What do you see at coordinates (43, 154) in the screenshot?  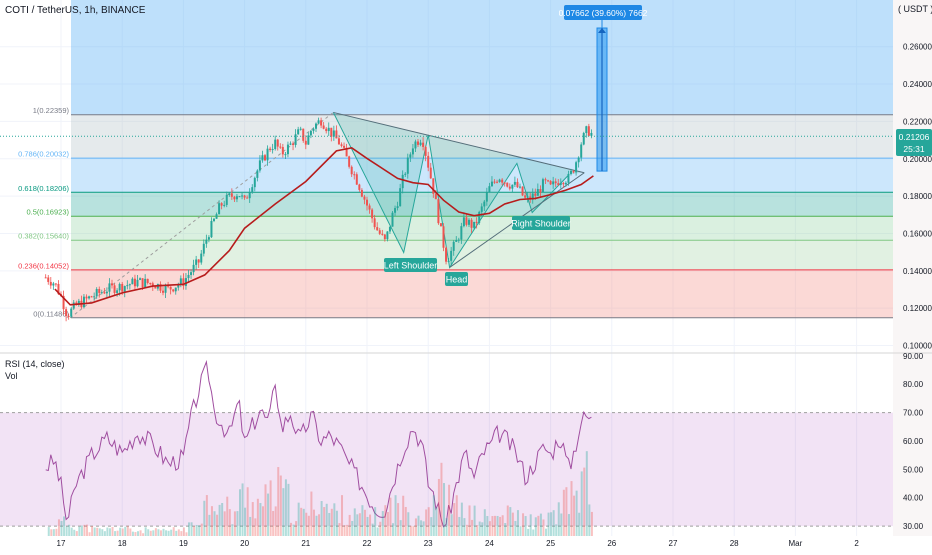 I see `fib-label: 0.786(0.20032)` at bounding box center [43, 154].